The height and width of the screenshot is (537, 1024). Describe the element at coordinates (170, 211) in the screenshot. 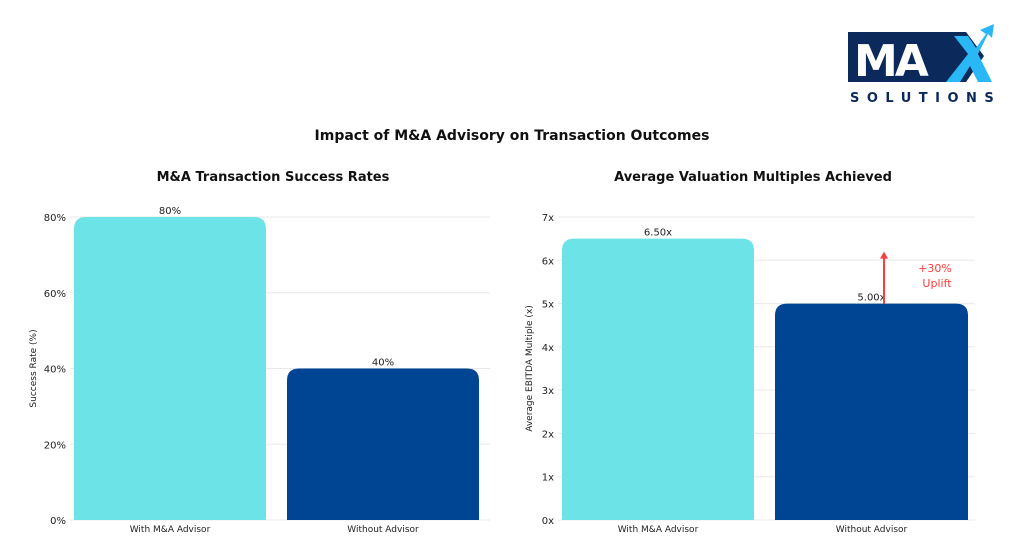

I see `data-label: 80%` at that location.